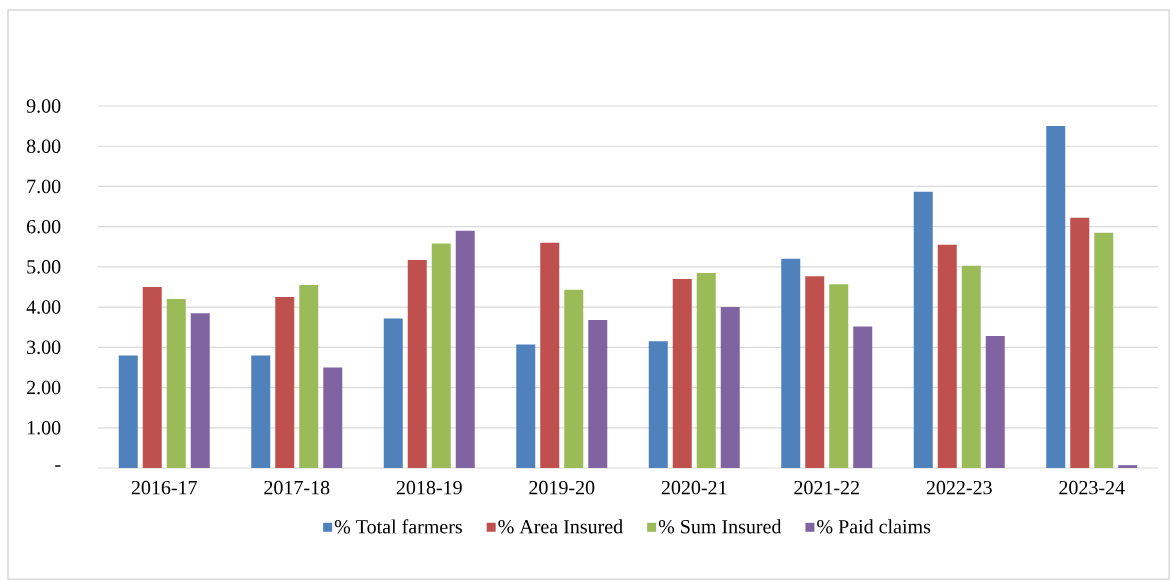 The image size is (1170, 580). Describe the element at coordinates (44, 387) in the screenshot. I see `y-tick-label: 2.00` at that location.